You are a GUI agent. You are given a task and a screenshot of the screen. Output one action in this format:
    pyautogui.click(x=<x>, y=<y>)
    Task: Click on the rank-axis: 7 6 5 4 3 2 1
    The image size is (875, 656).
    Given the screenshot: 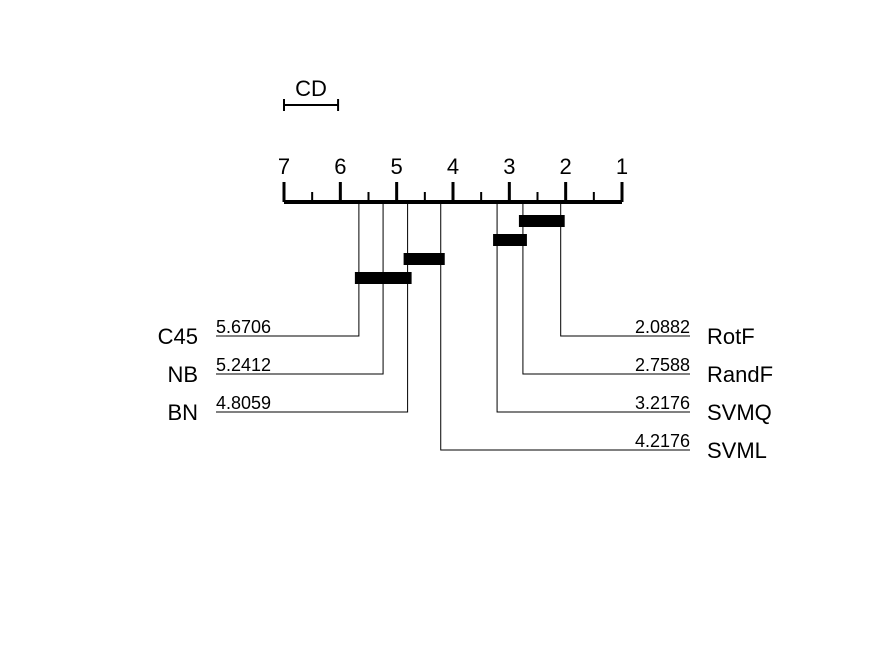 What is the action you would take?
    pyautogui.click(x=453, y=179)
    